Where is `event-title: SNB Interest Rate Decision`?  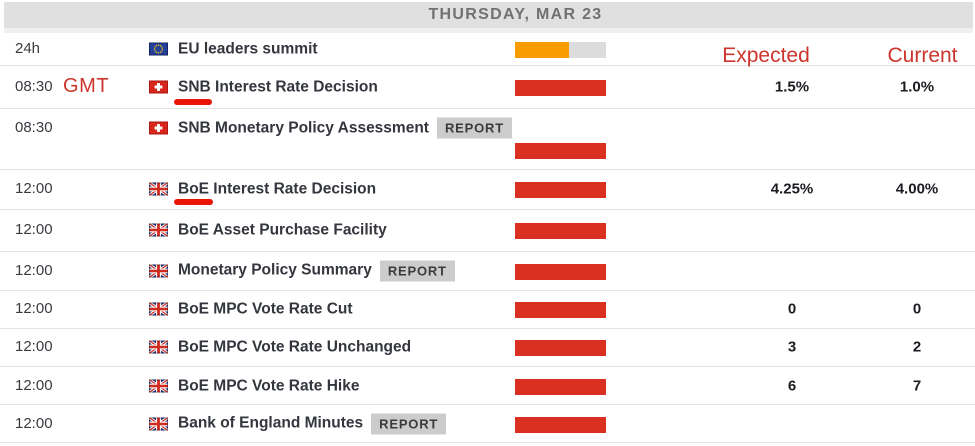 event-title: SNB Interest Rate Decision is located at coordinates (278, 87).